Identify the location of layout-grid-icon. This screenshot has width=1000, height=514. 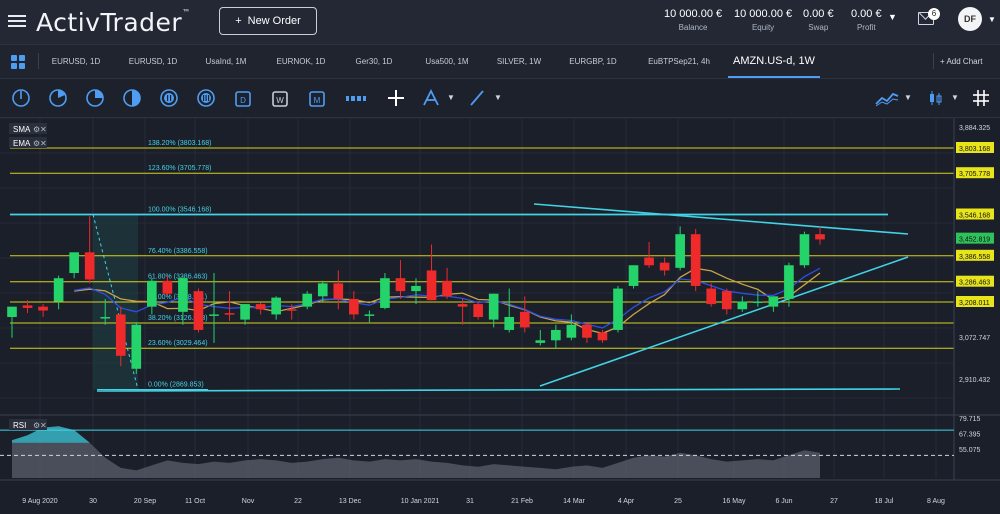
(18, 62).